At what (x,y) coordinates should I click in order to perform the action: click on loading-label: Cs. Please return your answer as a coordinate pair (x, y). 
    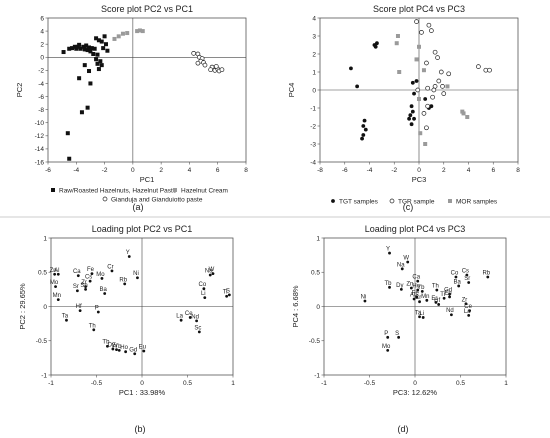
    Looking at the image, I should click on (465, 271).